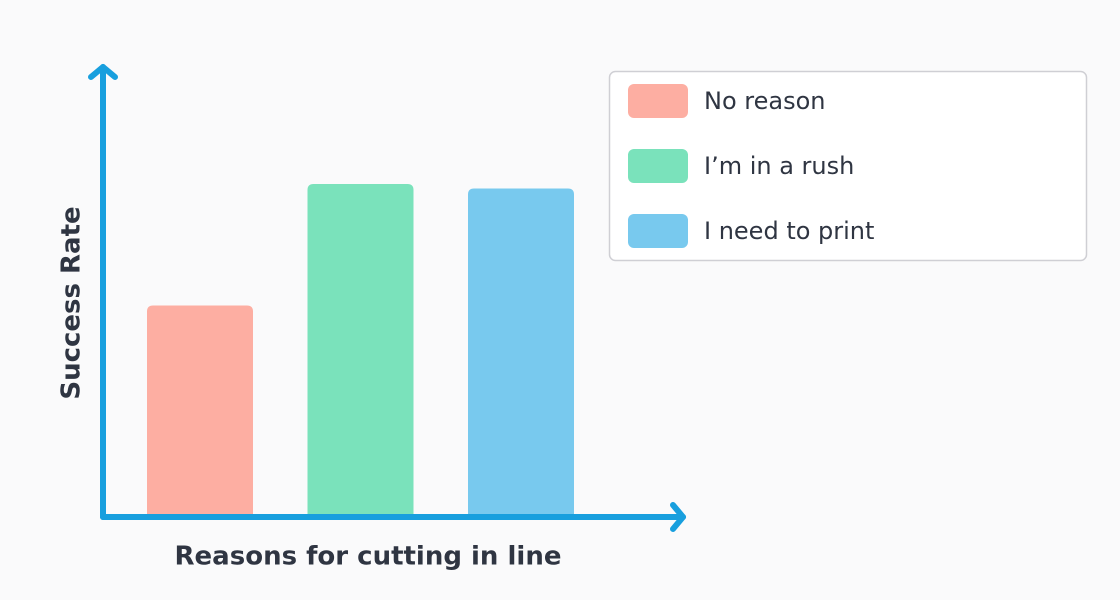 Image resolution: width=1120 pixels, height=600 pixels. What do you see at coordinates (779, 166) in the screenshot?
I see `legend-label: I’m in a rush` at bounding box center [779, 166].